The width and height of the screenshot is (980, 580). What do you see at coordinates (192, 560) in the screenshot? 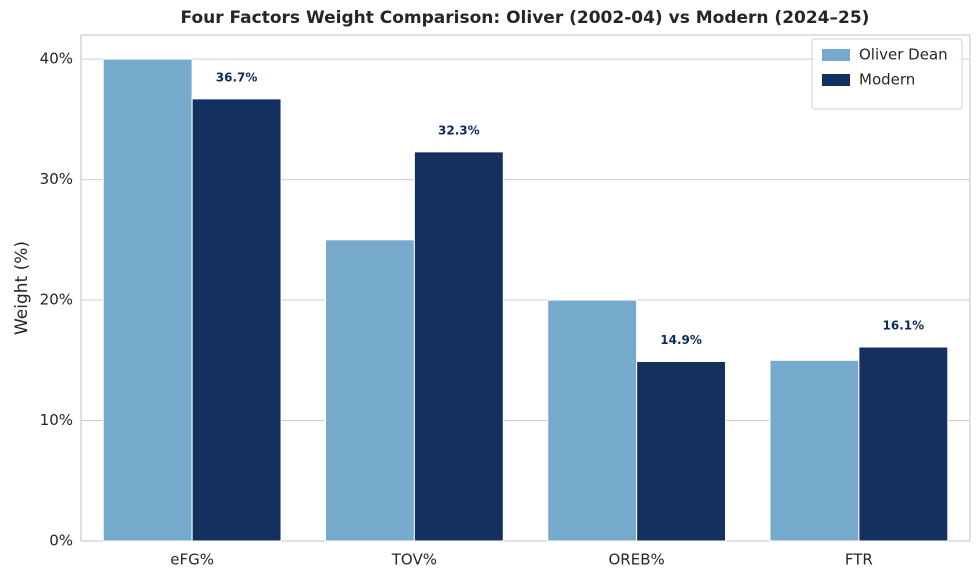
I see `x-tick-label: eFG%` at bounding box center [192, 560].